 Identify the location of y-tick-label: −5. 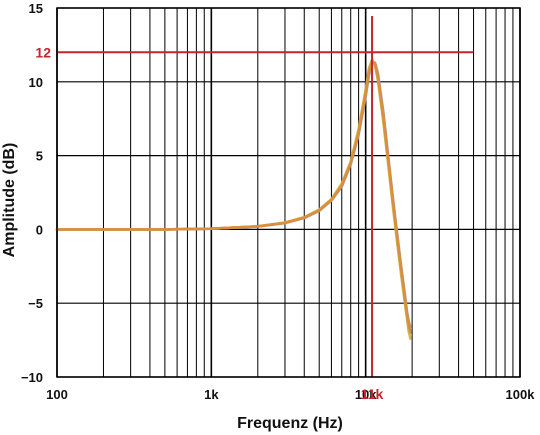
(35, 303).